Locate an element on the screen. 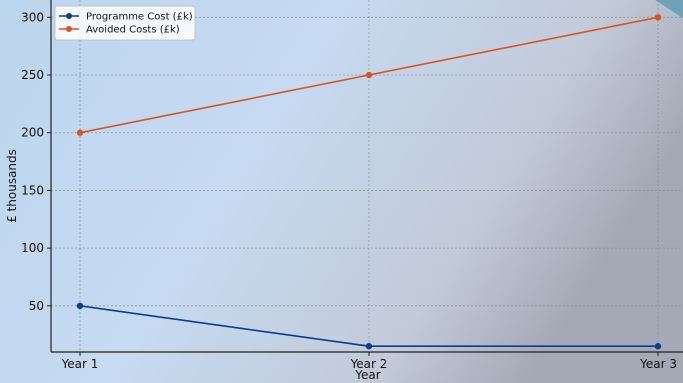  y-tick-layer: 50 100 150 200 250 300 is located at coordinates (36, 161).